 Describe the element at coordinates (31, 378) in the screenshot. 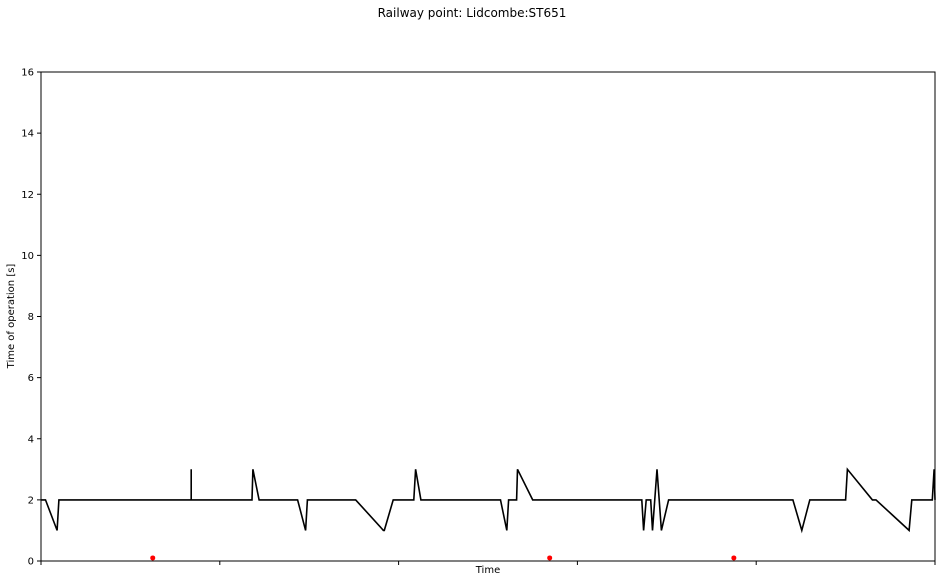

I see `y-tick-label: 6` at that location.